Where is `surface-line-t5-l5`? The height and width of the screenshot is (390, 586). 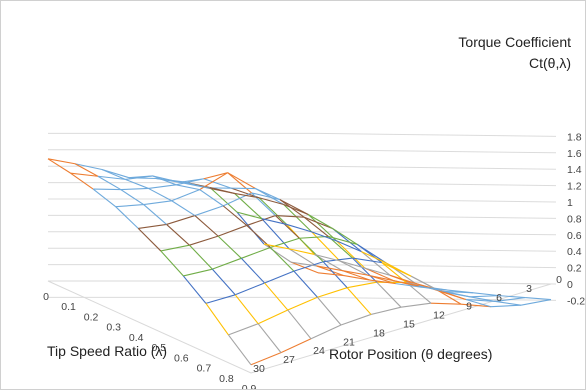 surface-line-t5-l5 is located at coordinates (316, 226).